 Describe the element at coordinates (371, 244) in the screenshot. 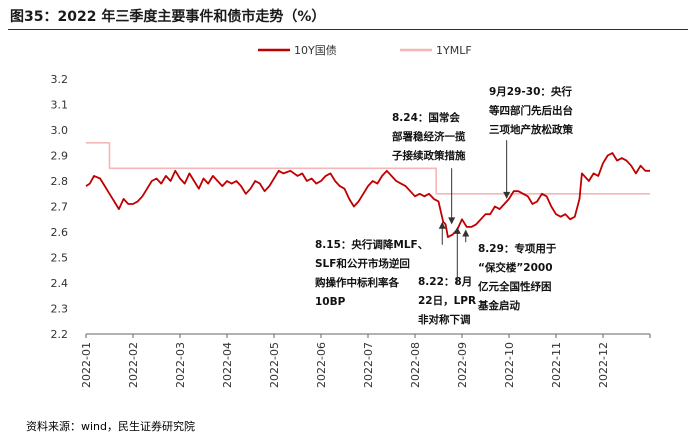

I see `annotation-text: 8.15：央行调降MLF、` at that location.